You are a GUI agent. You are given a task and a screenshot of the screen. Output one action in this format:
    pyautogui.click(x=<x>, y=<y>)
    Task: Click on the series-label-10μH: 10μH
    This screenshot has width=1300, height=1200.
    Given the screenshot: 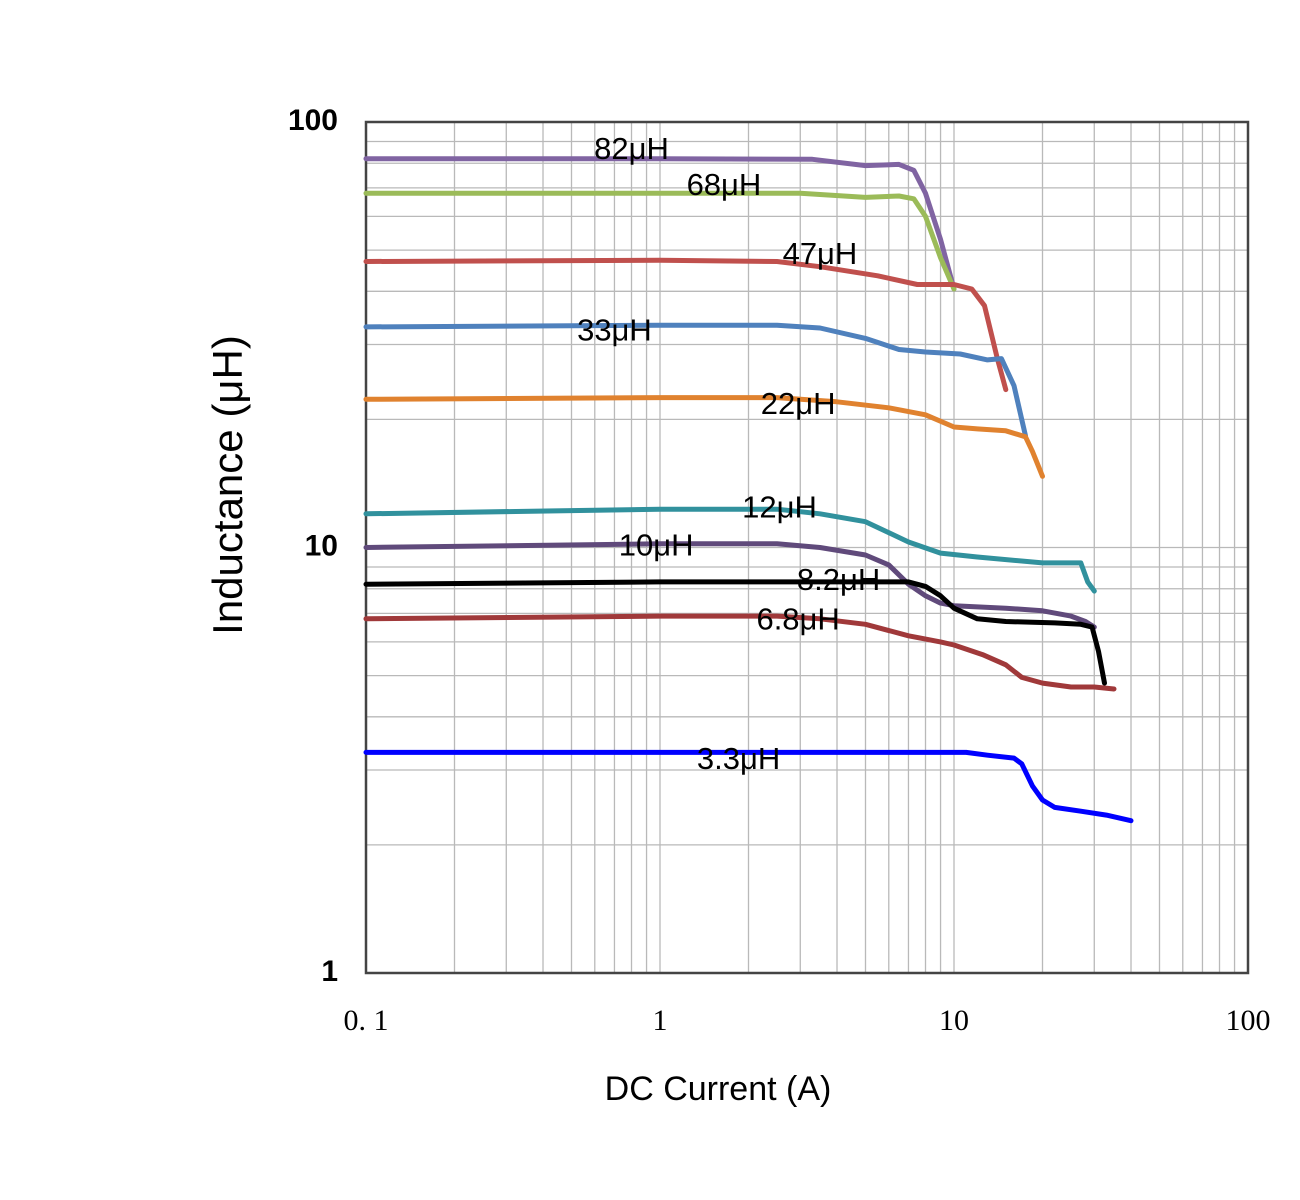 What is the action you would take?
    pyautogui.click(x=656, y=545)
    